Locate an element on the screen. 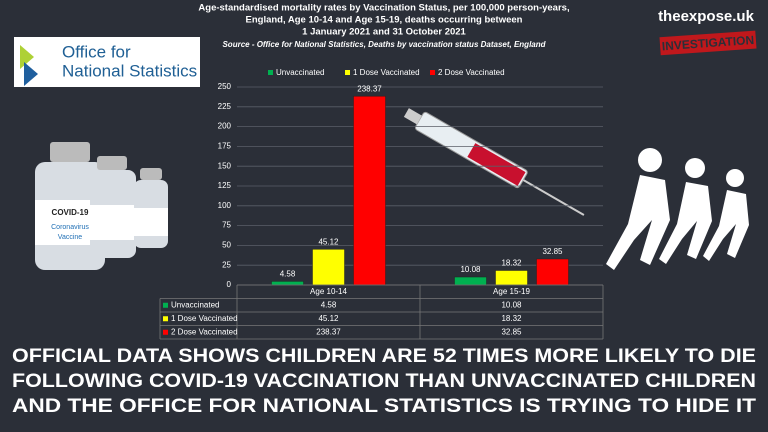  x-tick-label: Age 15-19 is located at coordinates (511, 291).